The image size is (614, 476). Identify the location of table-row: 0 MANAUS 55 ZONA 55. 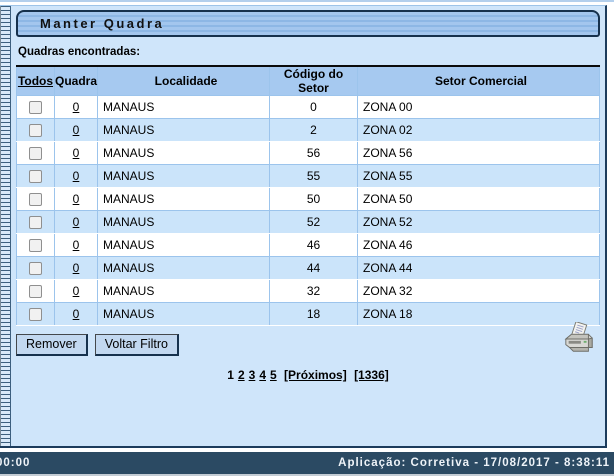
(308, 176).